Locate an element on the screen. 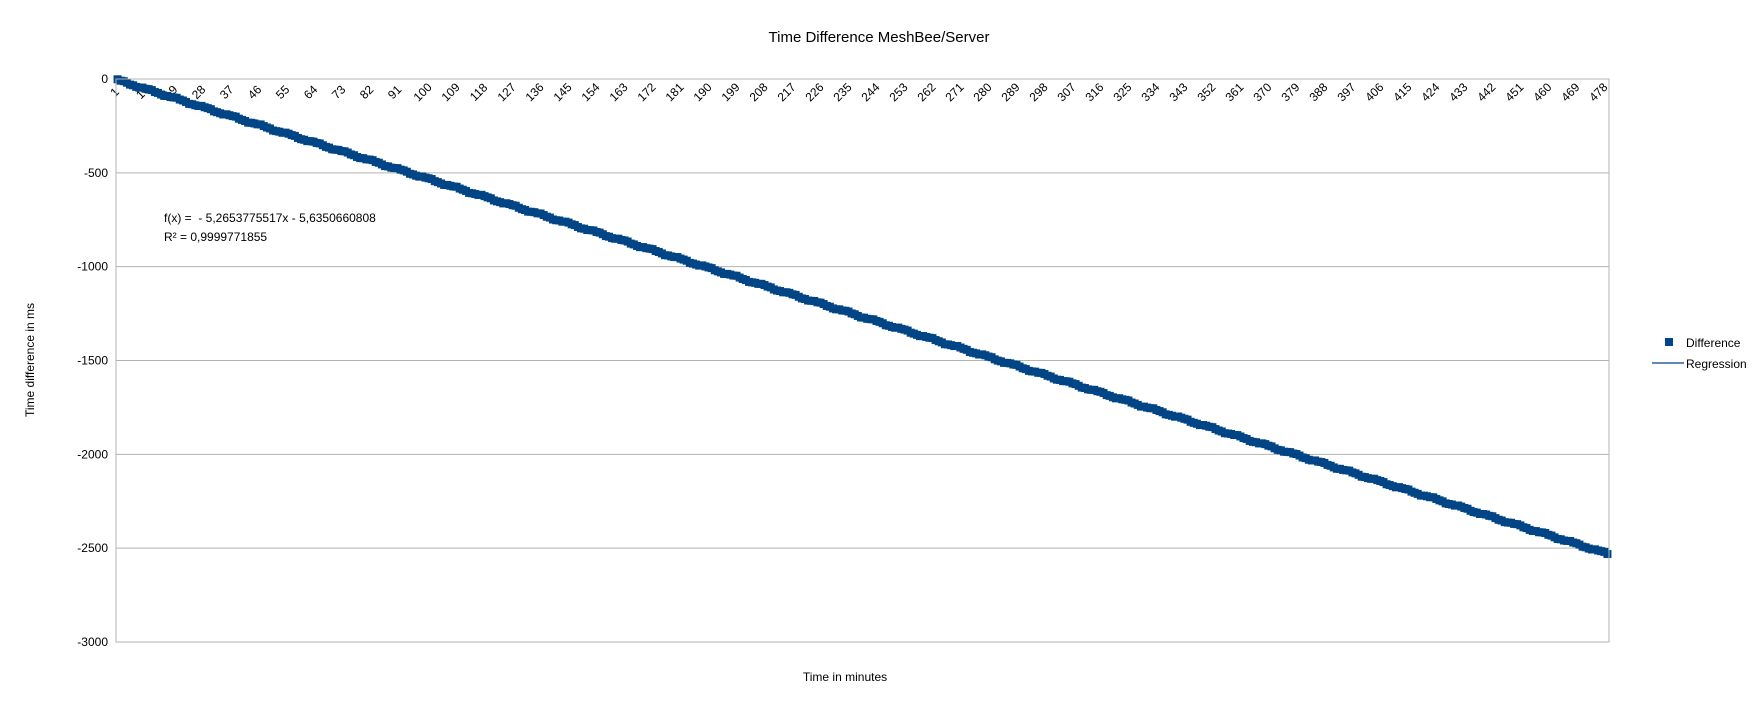 This screenshot has height=703, width=1758. x-tick-label: 64 is located at coordinates (311, 92).